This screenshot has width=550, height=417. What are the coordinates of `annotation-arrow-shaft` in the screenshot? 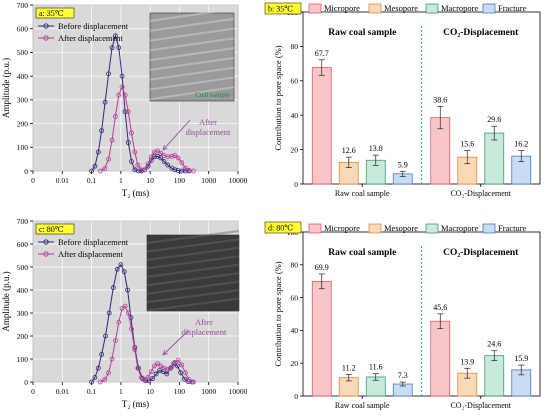 It's located at (176, 135).